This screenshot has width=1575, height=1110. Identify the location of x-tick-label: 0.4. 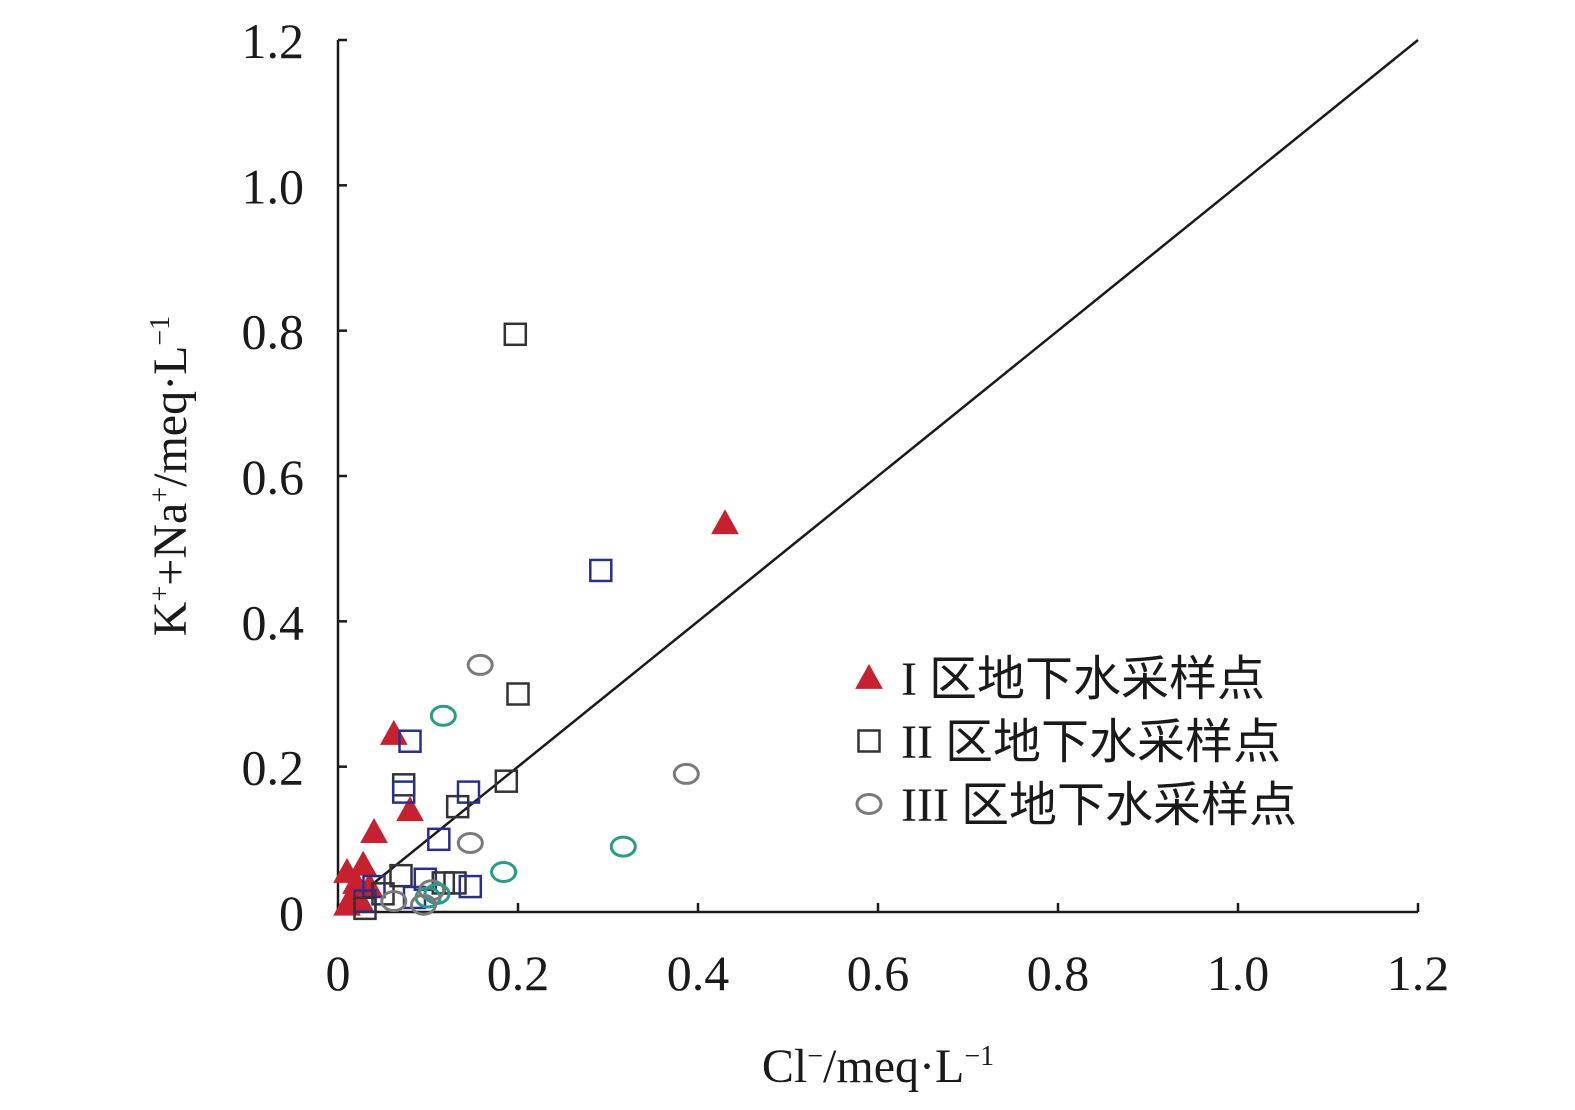
(698, 973).